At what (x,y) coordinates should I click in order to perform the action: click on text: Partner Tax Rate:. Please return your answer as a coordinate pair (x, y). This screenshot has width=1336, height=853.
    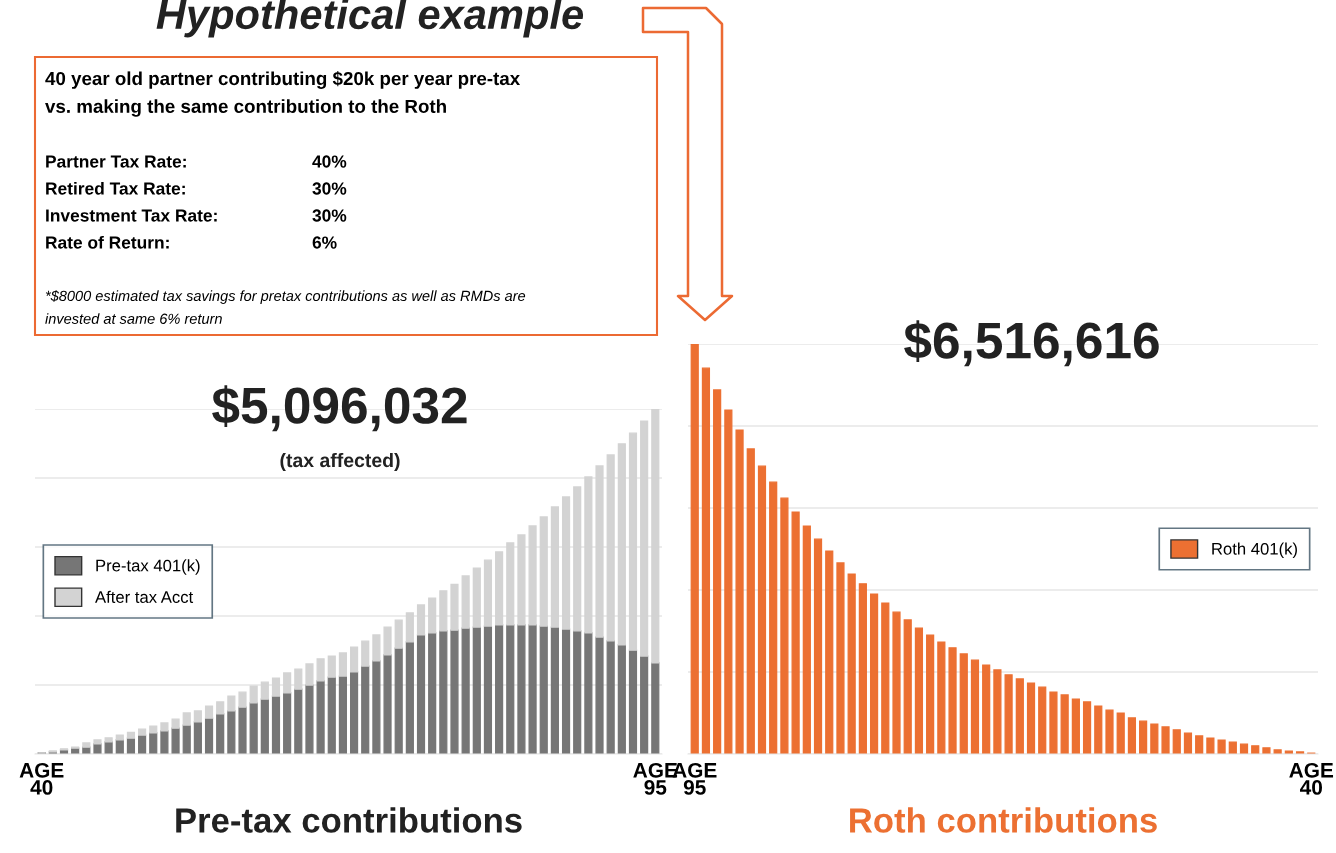
    Looking at the image, I should click on (116, 161).